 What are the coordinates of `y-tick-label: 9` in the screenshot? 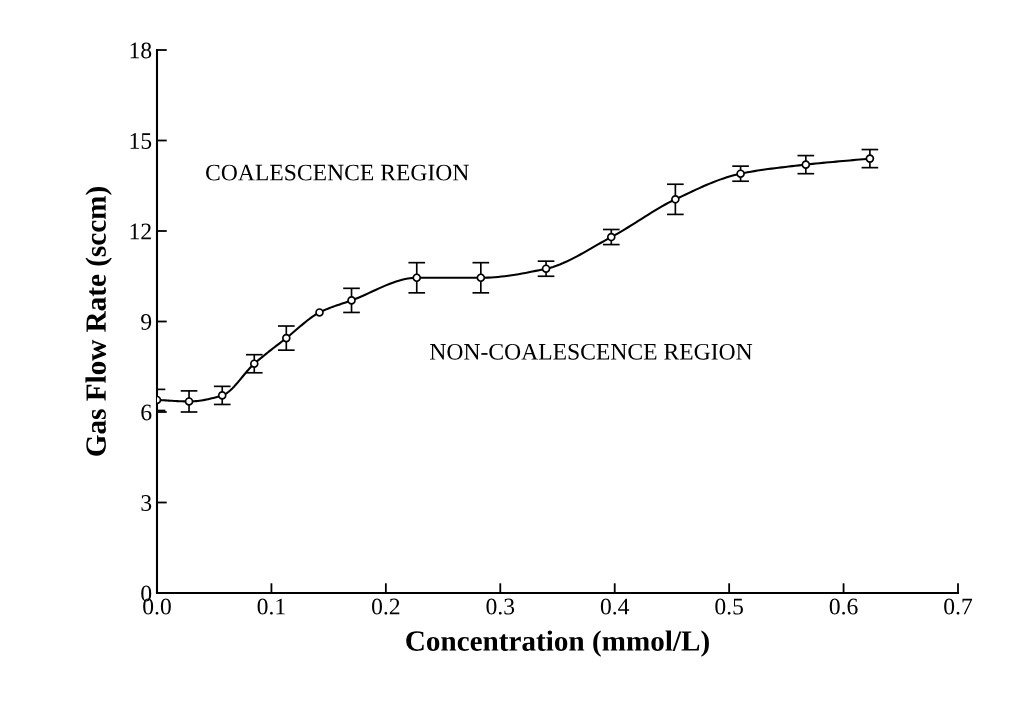 It's located at (146, 322).